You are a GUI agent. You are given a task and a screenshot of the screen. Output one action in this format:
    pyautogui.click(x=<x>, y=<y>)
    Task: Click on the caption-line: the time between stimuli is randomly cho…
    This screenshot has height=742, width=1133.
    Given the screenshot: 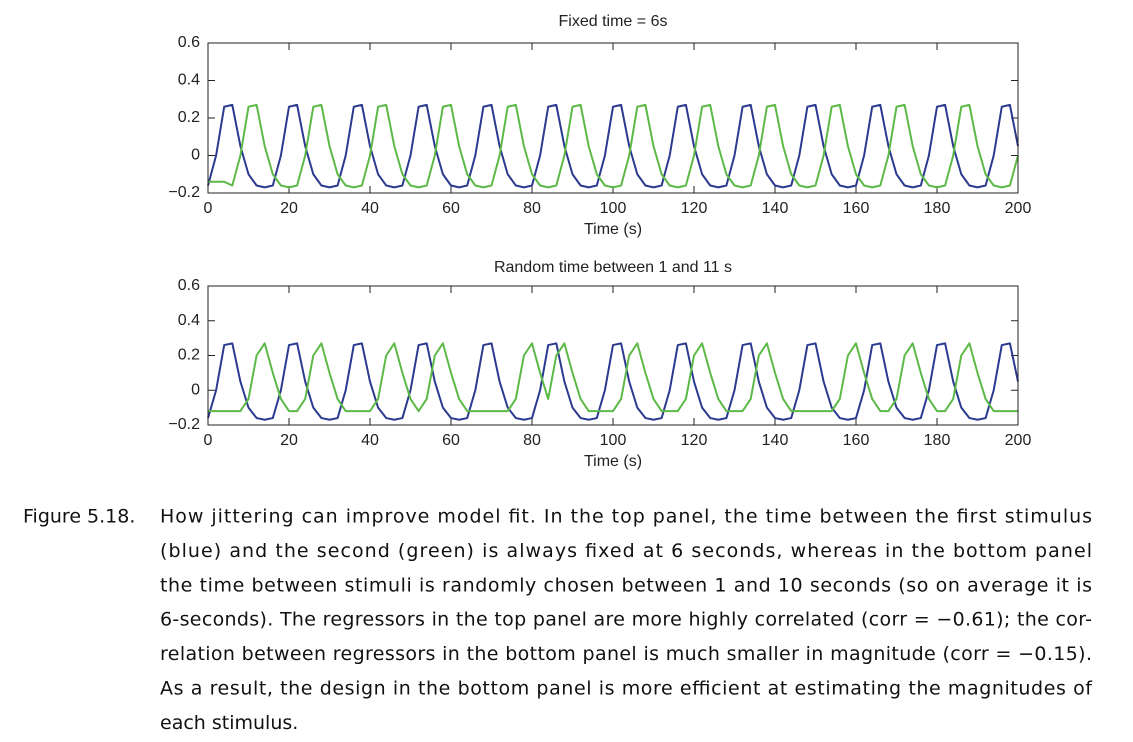 What is the action you would take?
    pyautogui.click(x=626, y=585)
    